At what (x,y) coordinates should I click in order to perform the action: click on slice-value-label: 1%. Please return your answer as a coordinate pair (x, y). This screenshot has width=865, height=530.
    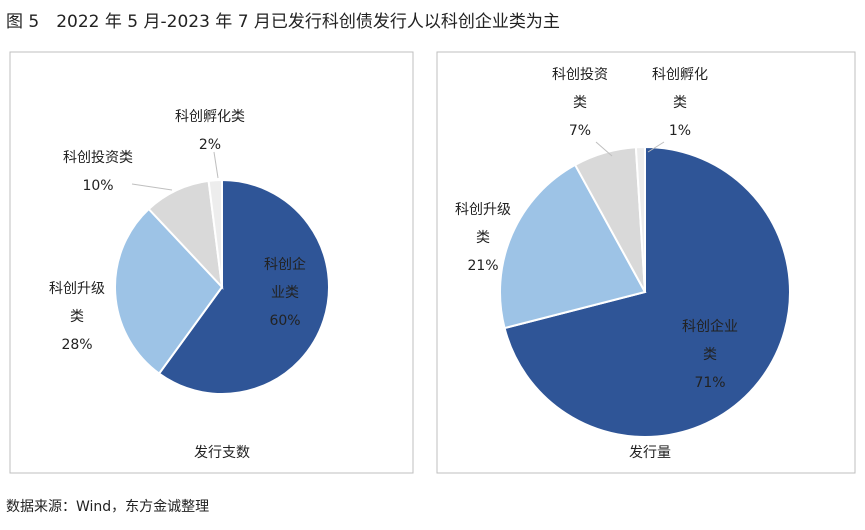
    Looking at the image, I should click on (680, 131).